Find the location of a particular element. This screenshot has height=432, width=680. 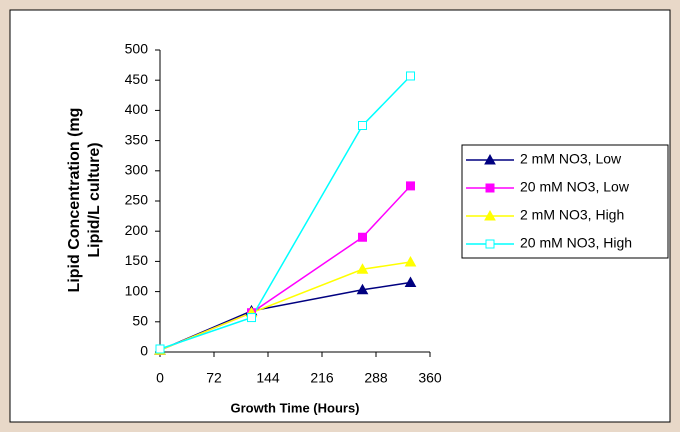

x-tick-label: 144 is located at coordinates (268, 378).